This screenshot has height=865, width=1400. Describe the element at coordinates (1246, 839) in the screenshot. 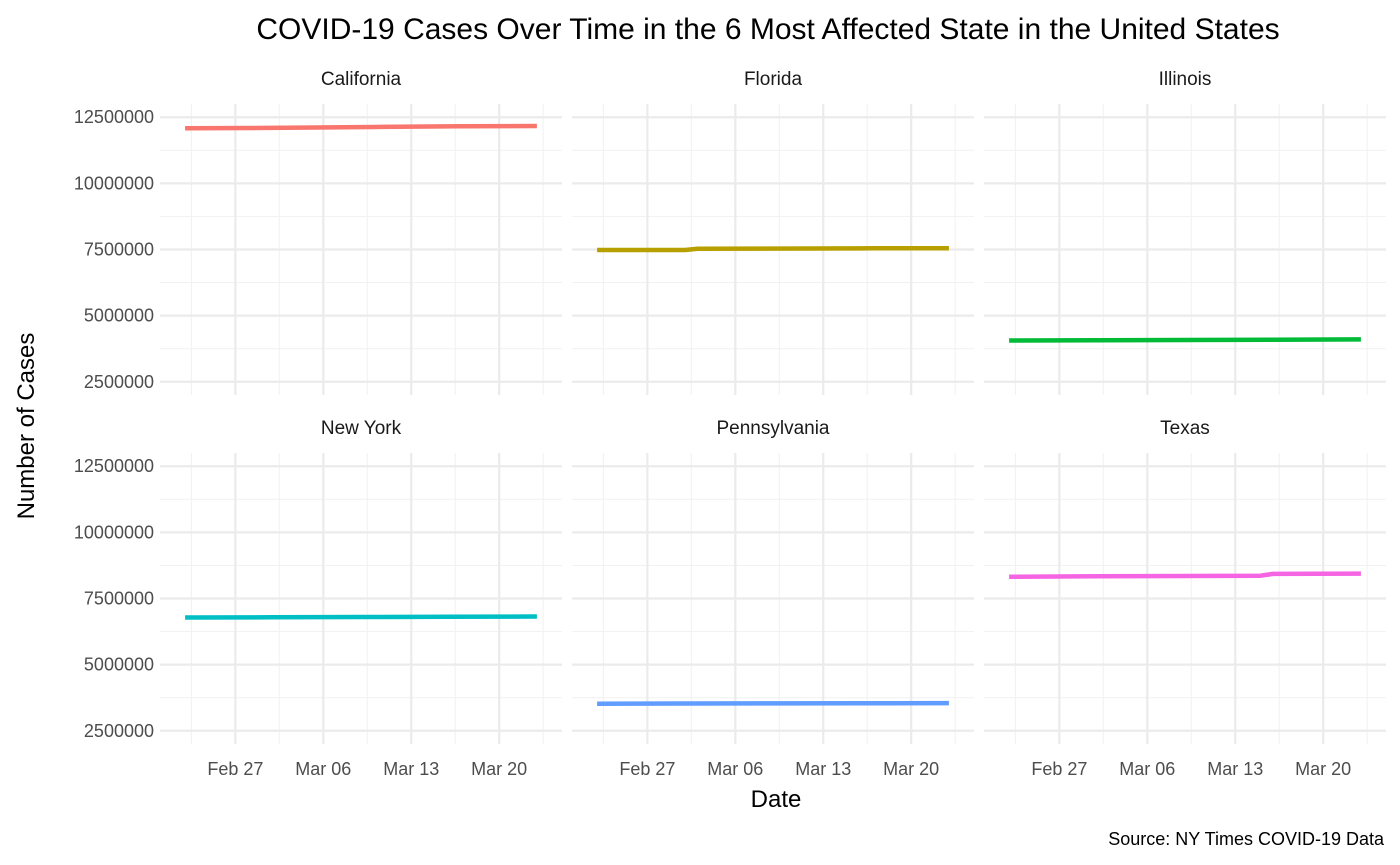

I see `caption: Source: NY Times COVID-19 Data` at that location.